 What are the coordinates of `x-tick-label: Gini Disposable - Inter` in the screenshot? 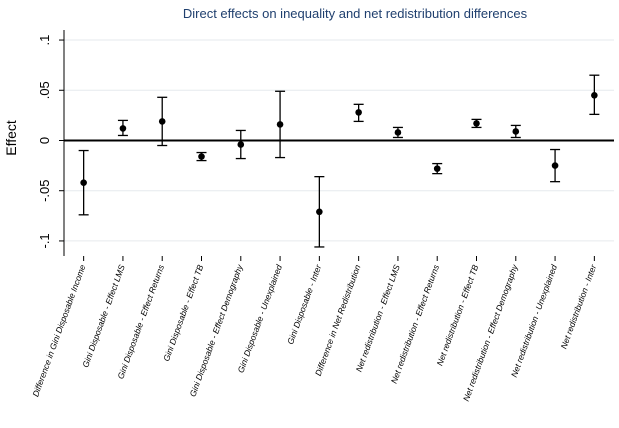 It's located at (304, 304).